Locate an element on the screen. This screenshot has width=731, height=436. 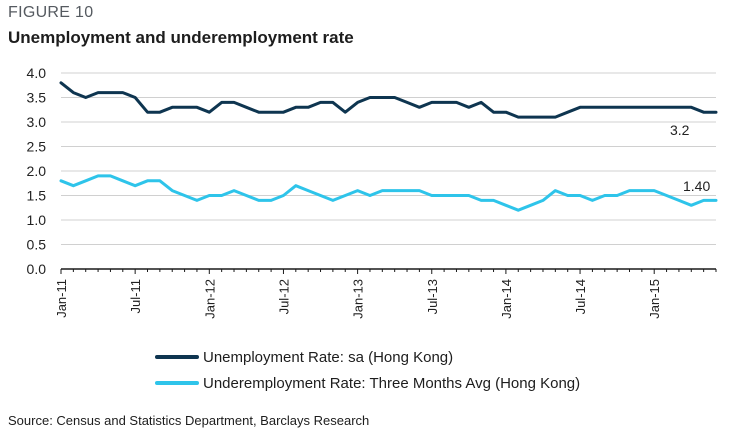
legend-swatch-unemployment is located at coordinates (177, 357).